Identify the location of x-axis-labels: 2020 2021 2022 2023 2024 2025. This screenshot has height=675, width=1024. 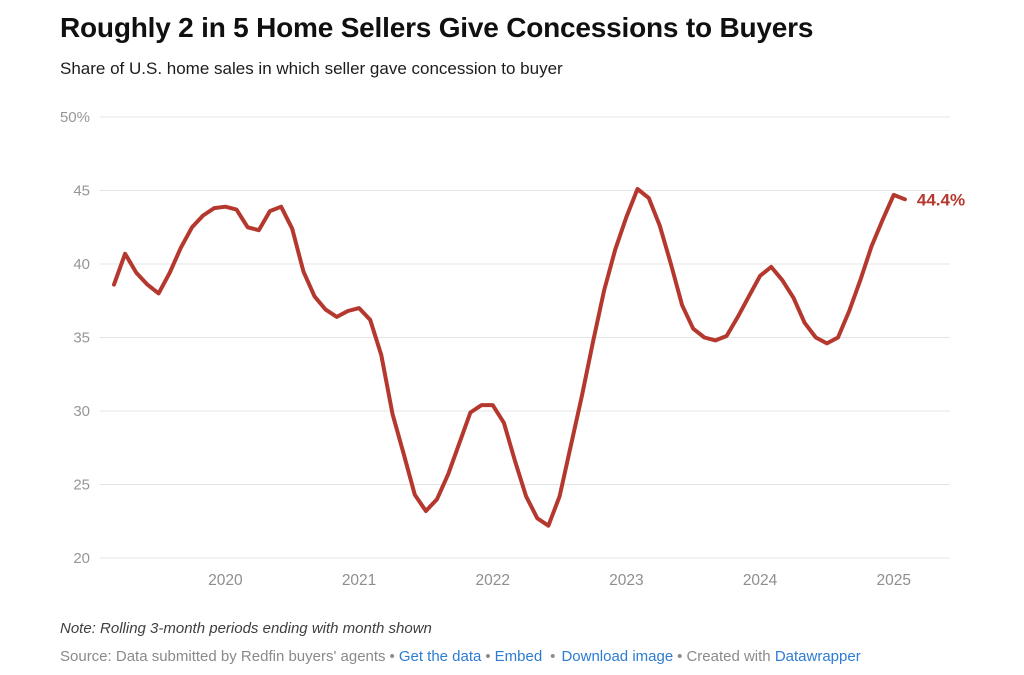
(559, 580).